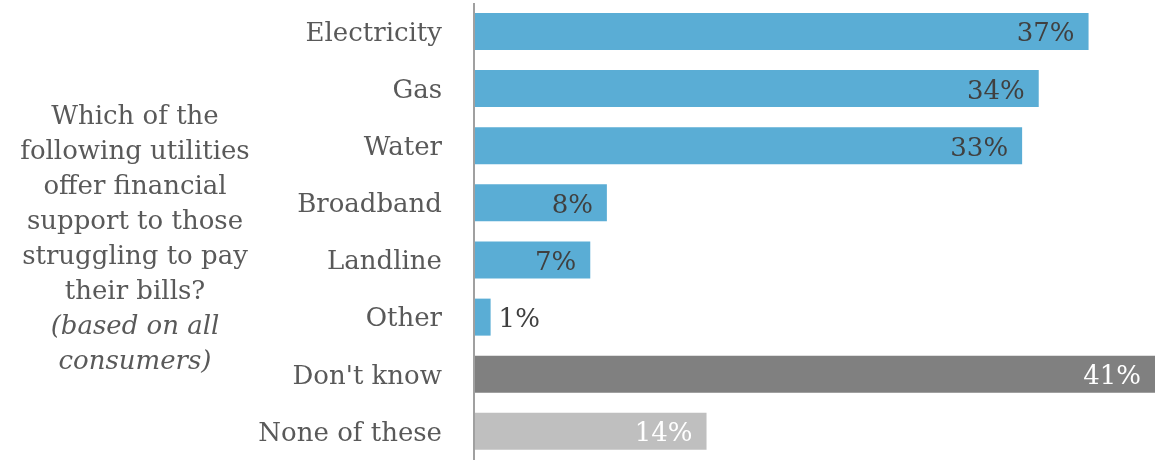 The image size is (1155, 460). What do you see at coordinates (384, 260) in the screenshot?
I see `y-tick-label: Landline` at bounding box center [384, 260].